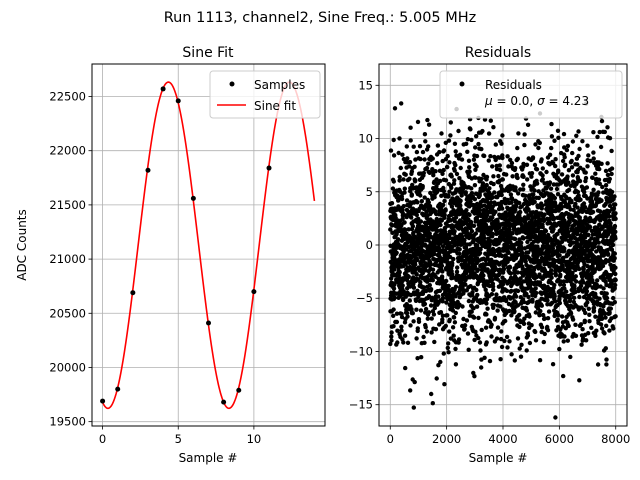 This screenshot has width=640, height=480. I want to click on residuals-title: Residuals, so click(498, 53).